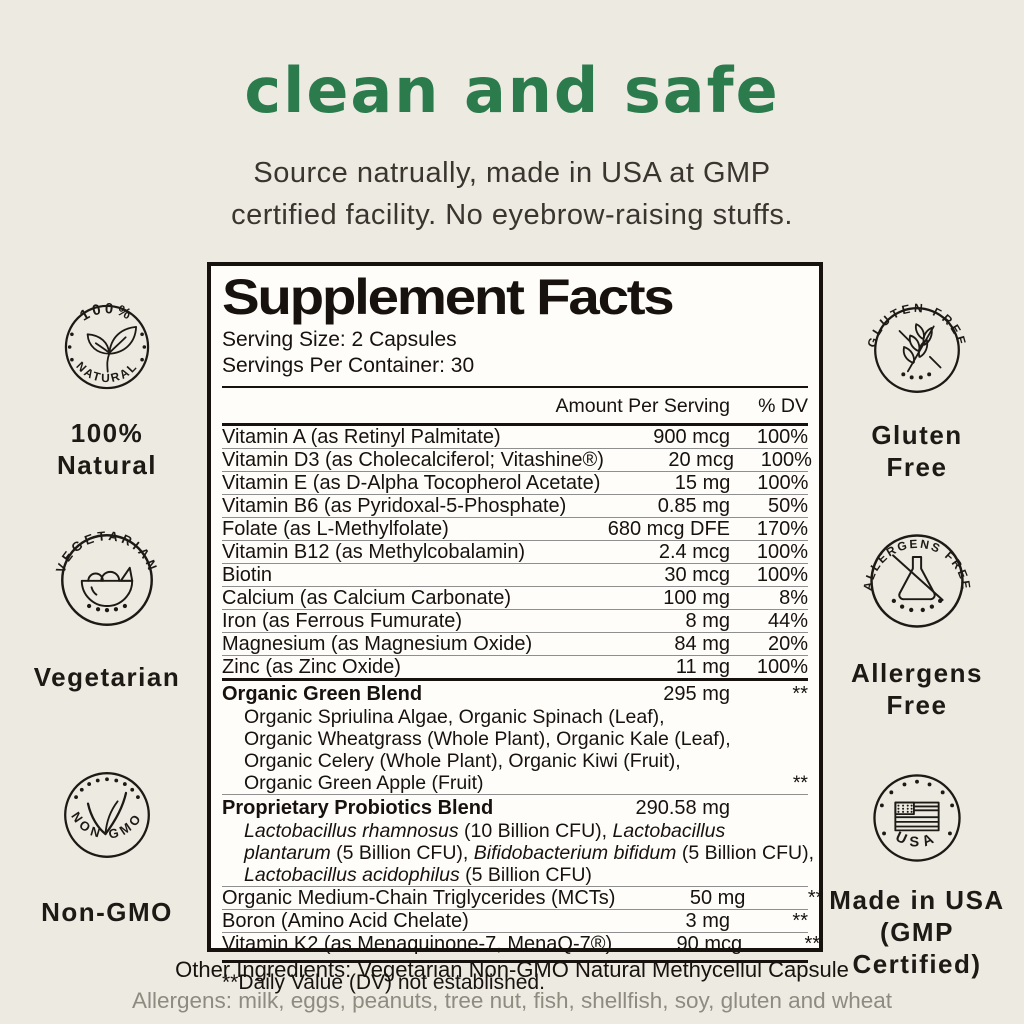  What do you see at coordinates (717, 898) in the screenshot?
I see `nutrient-amount: 50 mg` at bounding box center [717, 898].